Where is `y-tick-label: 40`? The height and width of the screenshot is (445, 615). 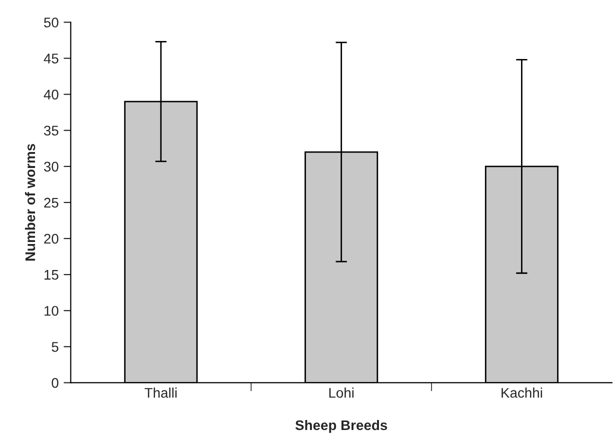 y-tick-label: 40 is located at coordinates (51, 95).